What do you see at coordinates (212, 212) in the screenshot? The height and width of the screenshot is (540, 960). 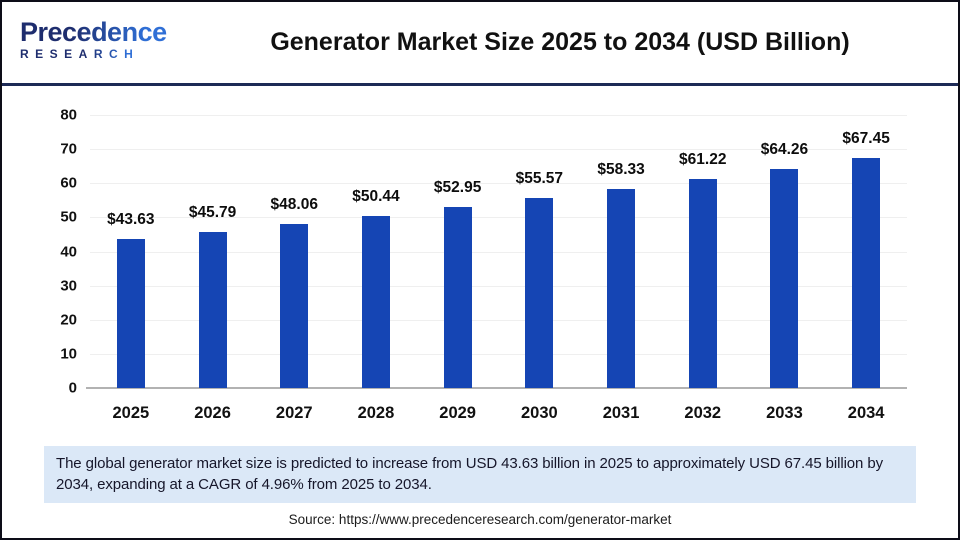 I see `bar-value-label-2026: $45.79` at bounding box center [212, 212].